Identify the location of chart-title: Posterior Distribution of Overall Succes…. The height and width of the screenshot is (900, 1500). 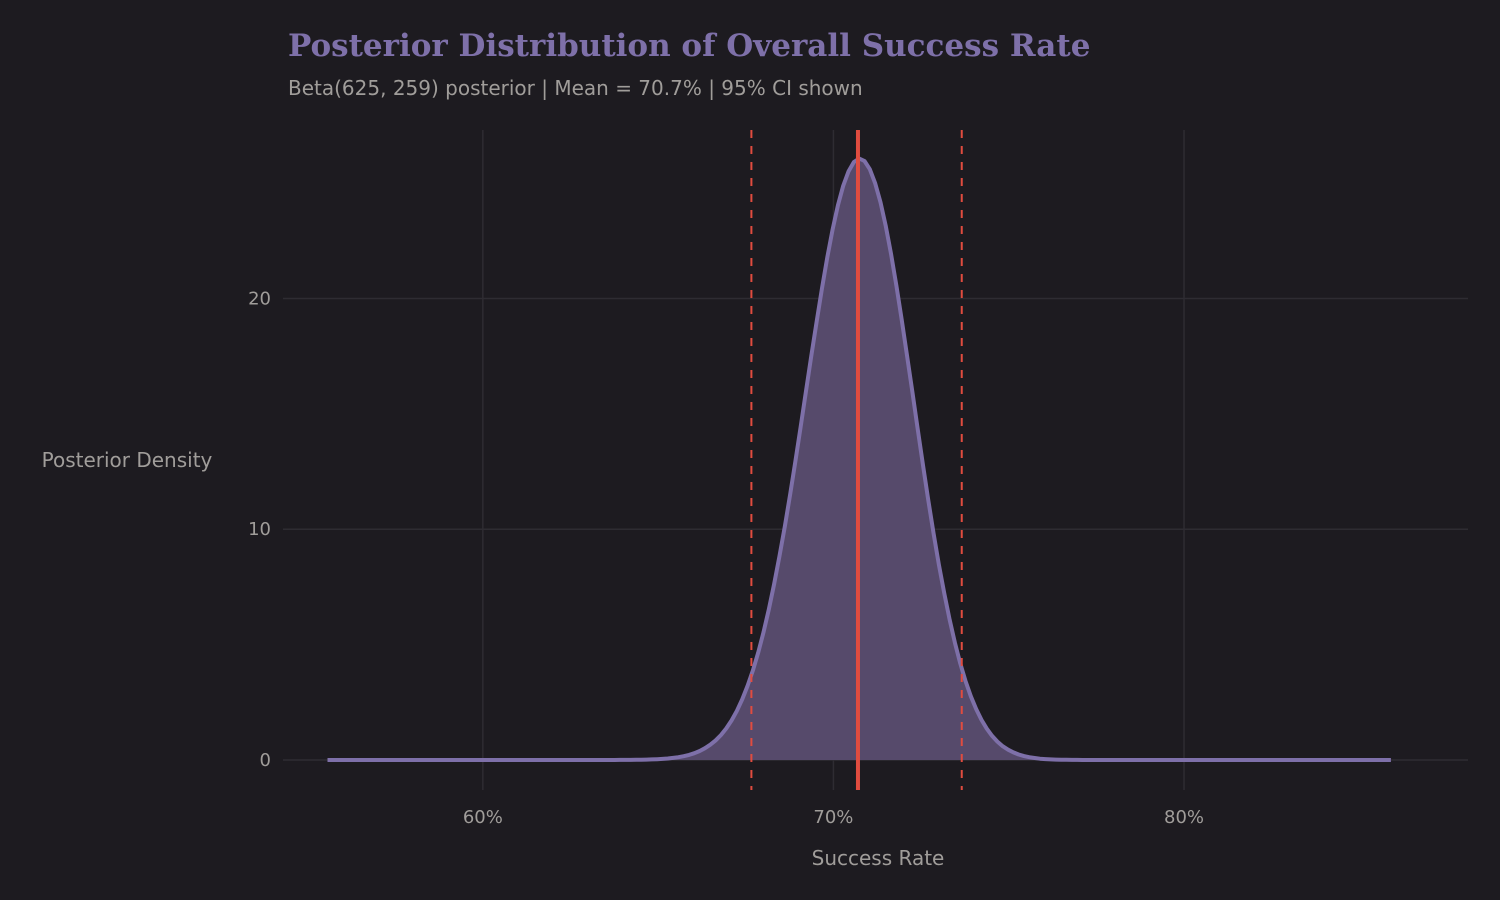
(689, 46).